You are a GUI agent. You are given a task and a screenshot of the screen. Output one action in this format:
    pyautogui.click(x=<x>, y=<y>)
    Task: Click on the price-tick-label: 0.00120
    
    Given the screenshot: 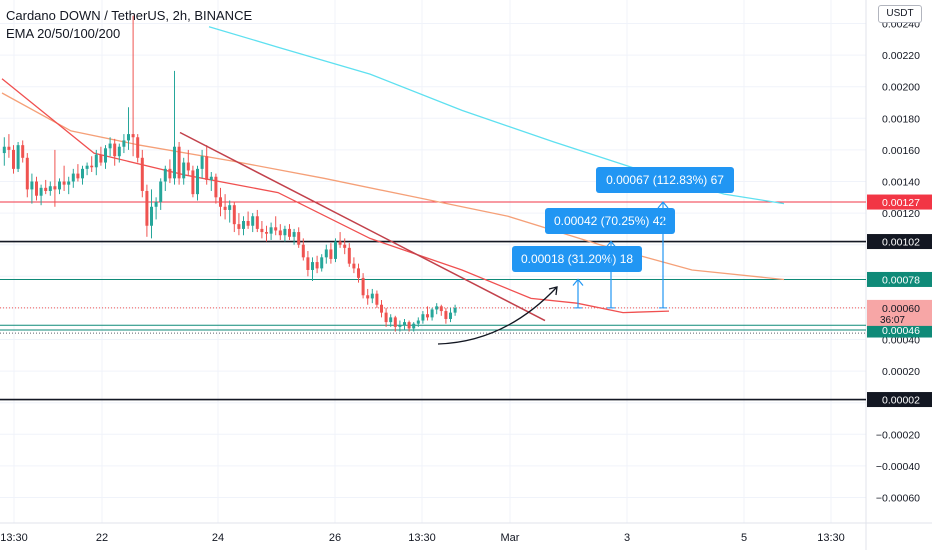 What is the action you would take?
    pyautogui.click(x=901, y=214)
    